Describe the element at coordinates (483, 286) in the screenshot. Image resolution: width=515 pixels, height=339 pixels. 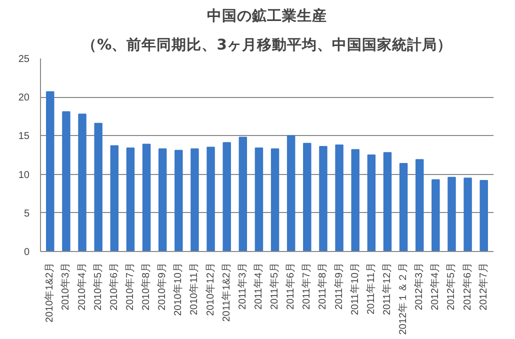
I see `x-tick-label: 2012年7月` at that location.